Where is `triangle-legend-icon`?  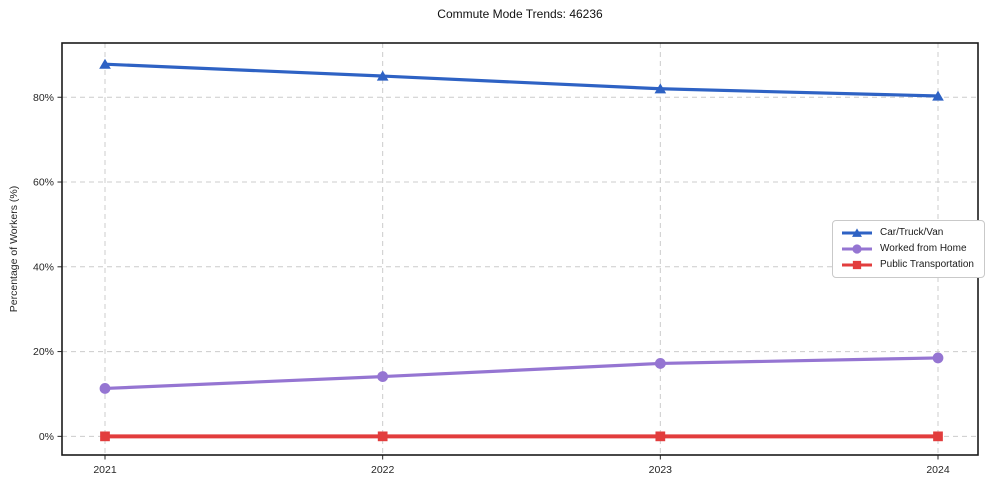 triangle-legend-icon is located at coordinates (857, 232).